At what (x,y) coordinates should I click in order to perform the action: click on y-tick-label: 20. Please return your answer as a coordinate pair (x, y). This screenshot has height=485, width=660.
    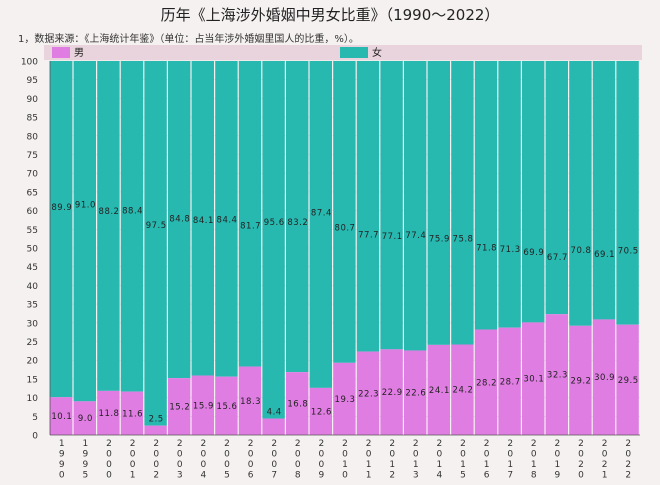
    Looking at the image, I should click on (33, 362).